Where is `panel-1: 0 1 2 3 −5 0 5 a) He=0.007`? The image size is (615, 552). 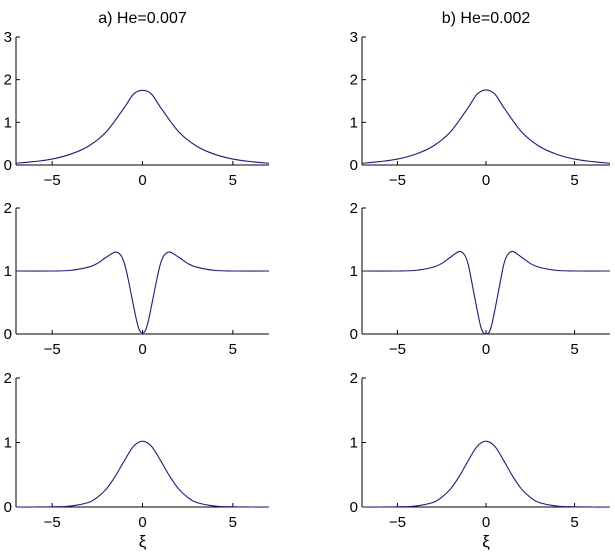 panel-1: 0 1 2 3 −5 0 5 a) He=0.007 is located at coordinates (137, 99).